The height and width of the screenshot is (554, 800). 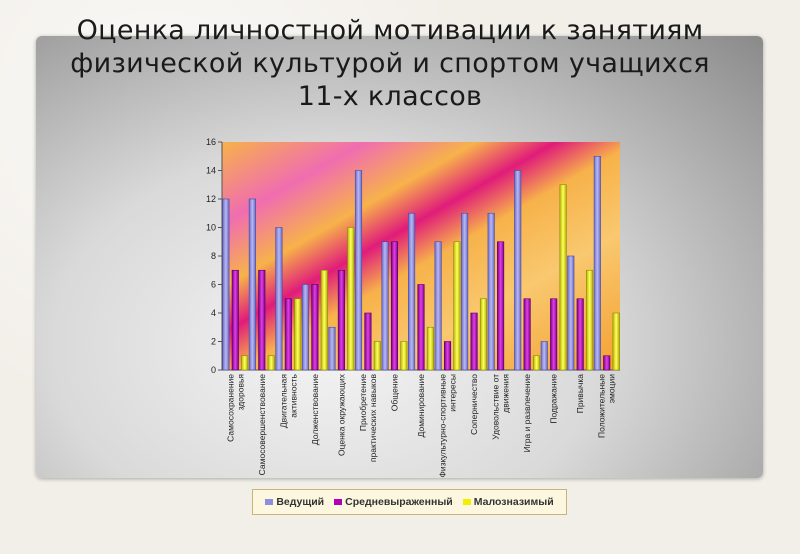 I want to click on x-tick-label: Двигательнаяактивность, so click(x=288, y=400).